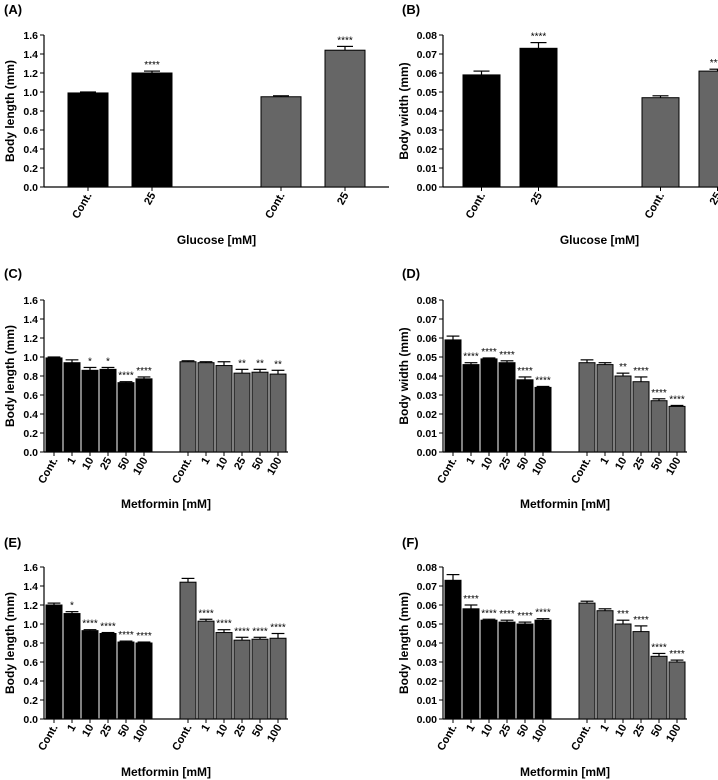  I want to click on y-tick-label: 1.6, so click(30, 568).